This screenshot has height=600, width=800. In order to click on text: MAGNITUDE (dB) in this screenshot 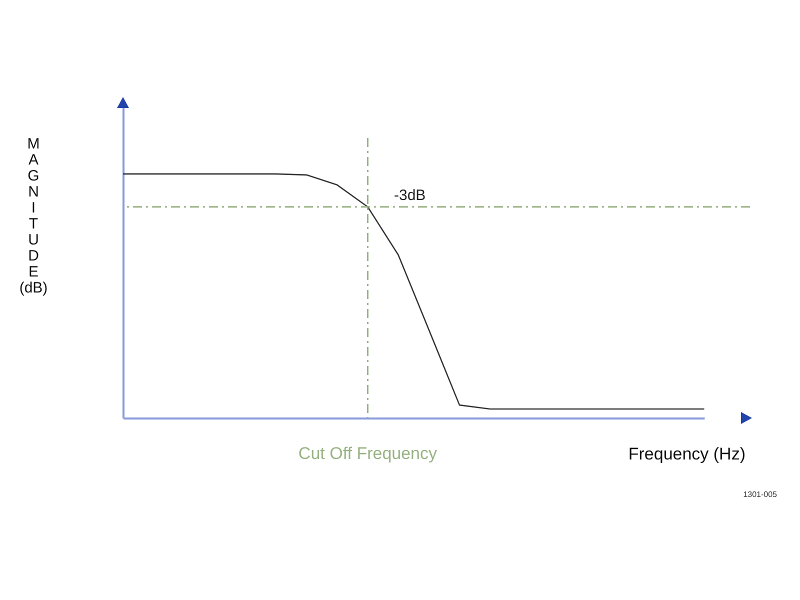, I will do `click(33, 216)`.